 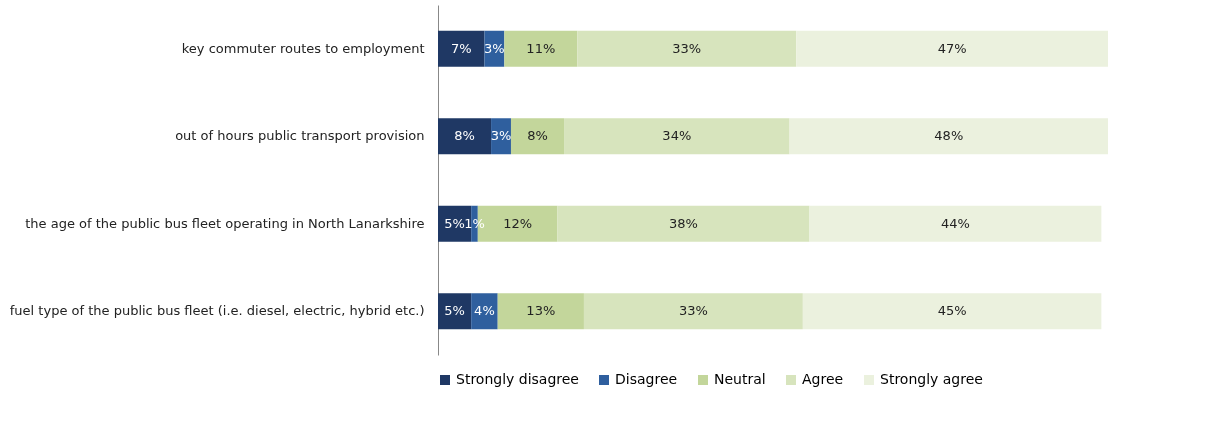 I want to click on legend-label: Neutral, so click(x=740, y=379).